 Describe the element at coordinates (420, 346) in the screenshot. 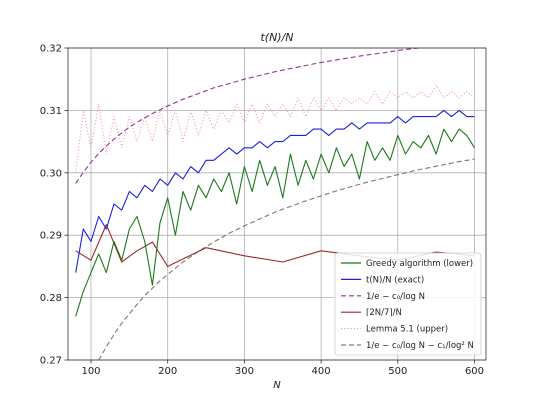

I see `legend-entry: 1/e − c₀/log N − c₁/log² N` at that location.